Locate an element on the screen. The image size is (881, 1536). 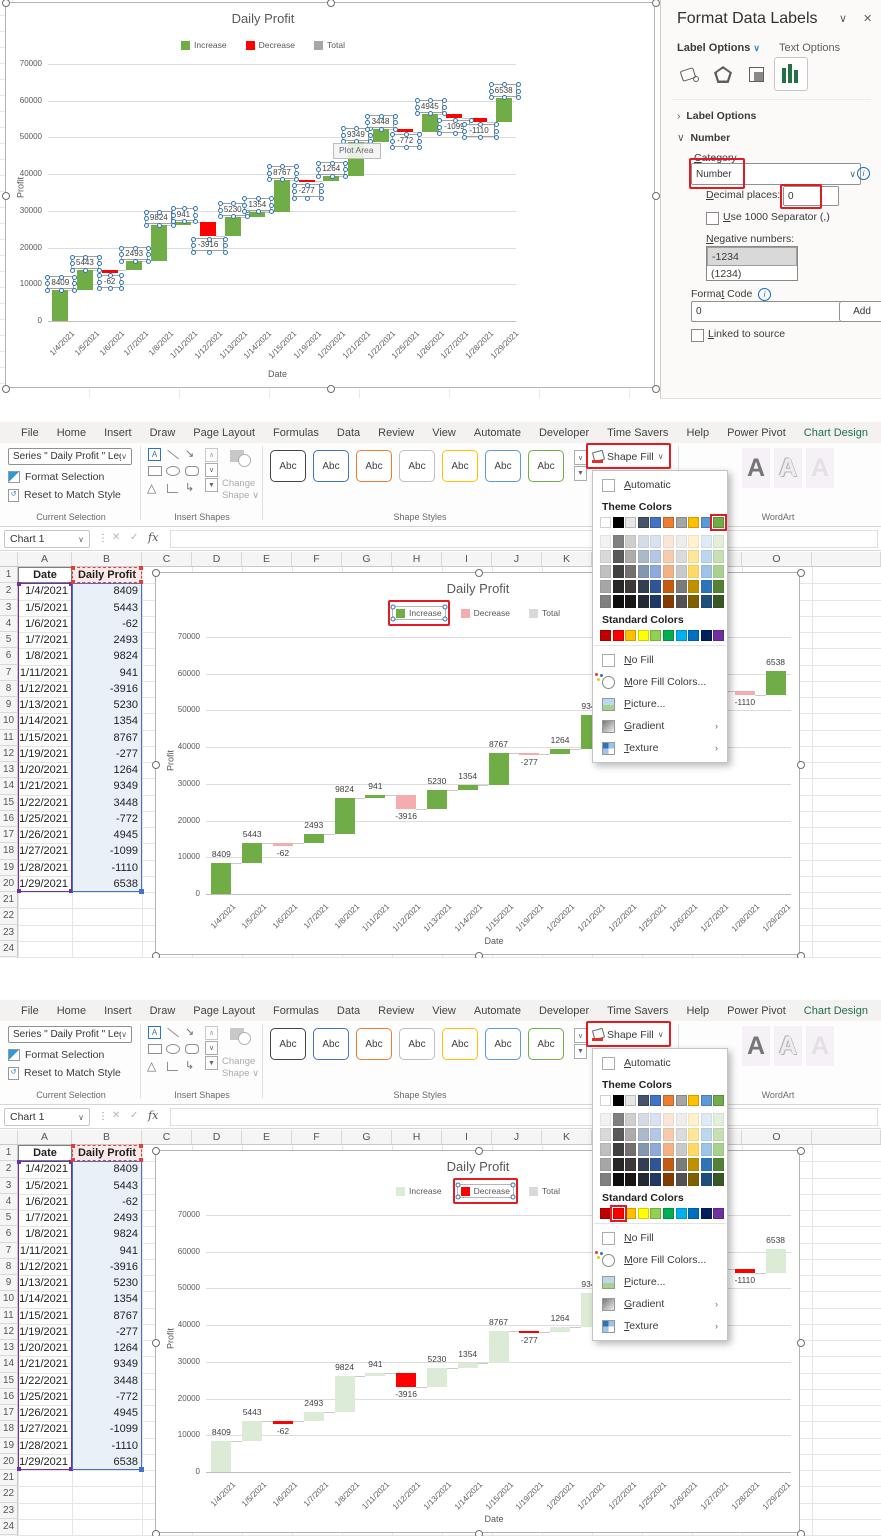
color-swatch-92D050 is located at coordinates (656, 635).